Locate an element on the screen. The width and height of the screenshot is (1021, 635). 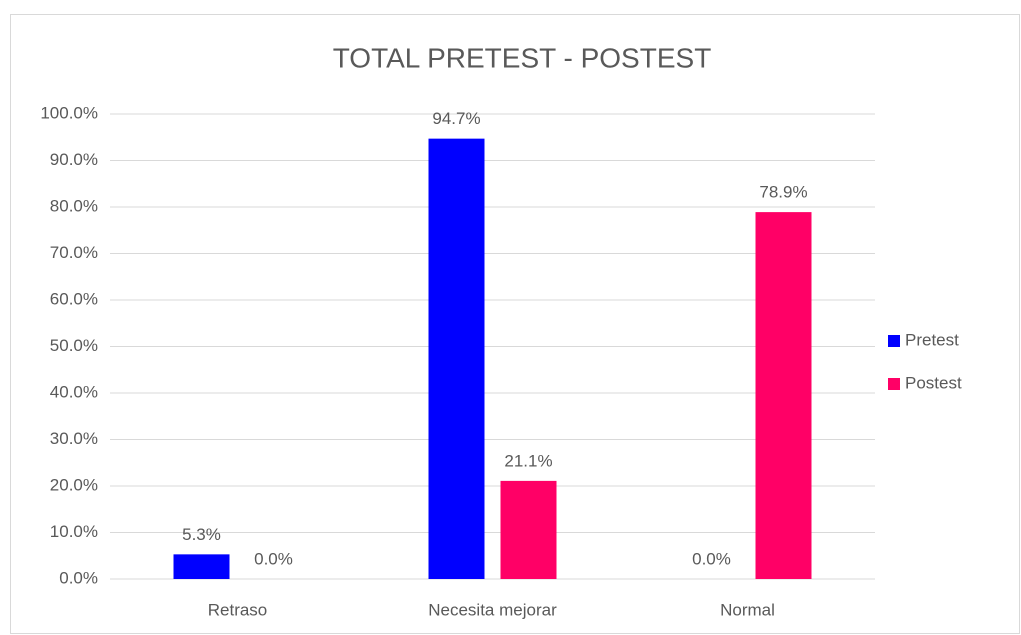
data-label: 94.7% is located at coordinates (456, 118).